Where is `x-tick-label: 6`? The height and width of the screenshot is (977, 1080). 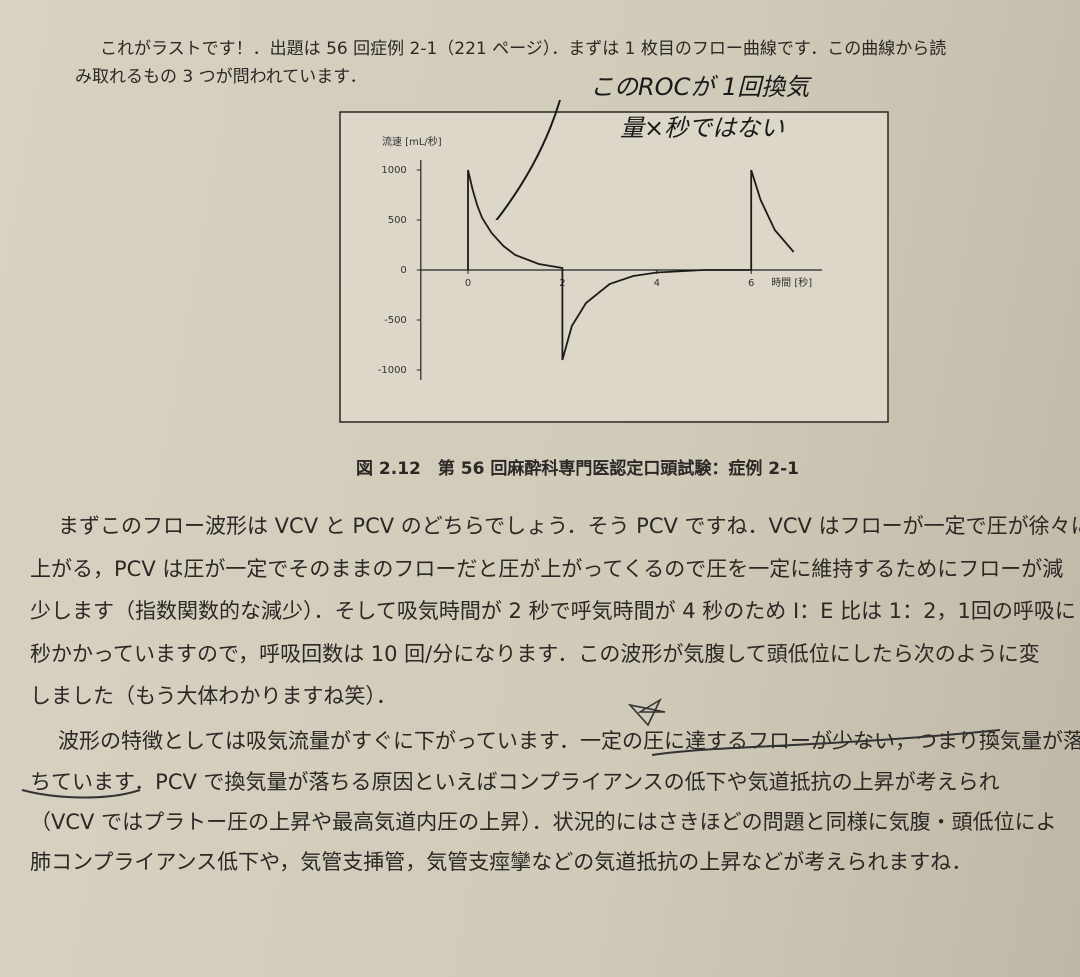
x-tick-label: 6 is located at coordinates (751, 283).